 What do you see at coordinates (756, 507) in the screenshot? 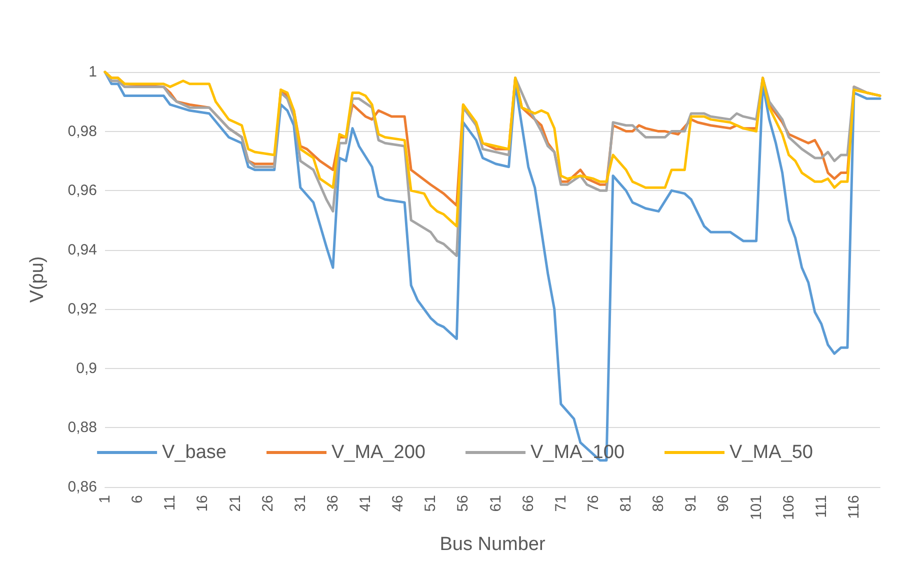
I see `x-tick-label: 101` at bounding box center [756, 507].